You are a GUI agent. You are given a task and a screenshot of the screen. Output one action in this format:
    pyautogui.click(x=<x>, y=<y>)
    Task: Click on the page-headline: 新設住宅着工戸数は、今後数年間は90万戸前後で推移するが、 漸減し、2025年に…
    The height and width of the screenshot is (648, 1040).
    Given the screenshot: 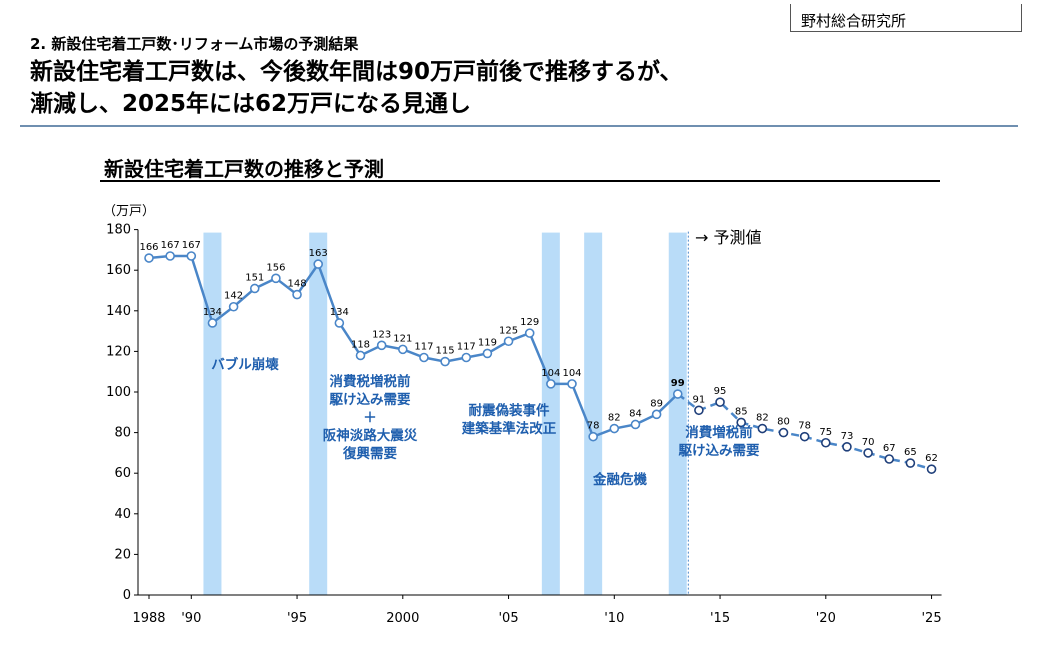 What is the action you would take?
    pyautogui.click(x=356, y=88)
    